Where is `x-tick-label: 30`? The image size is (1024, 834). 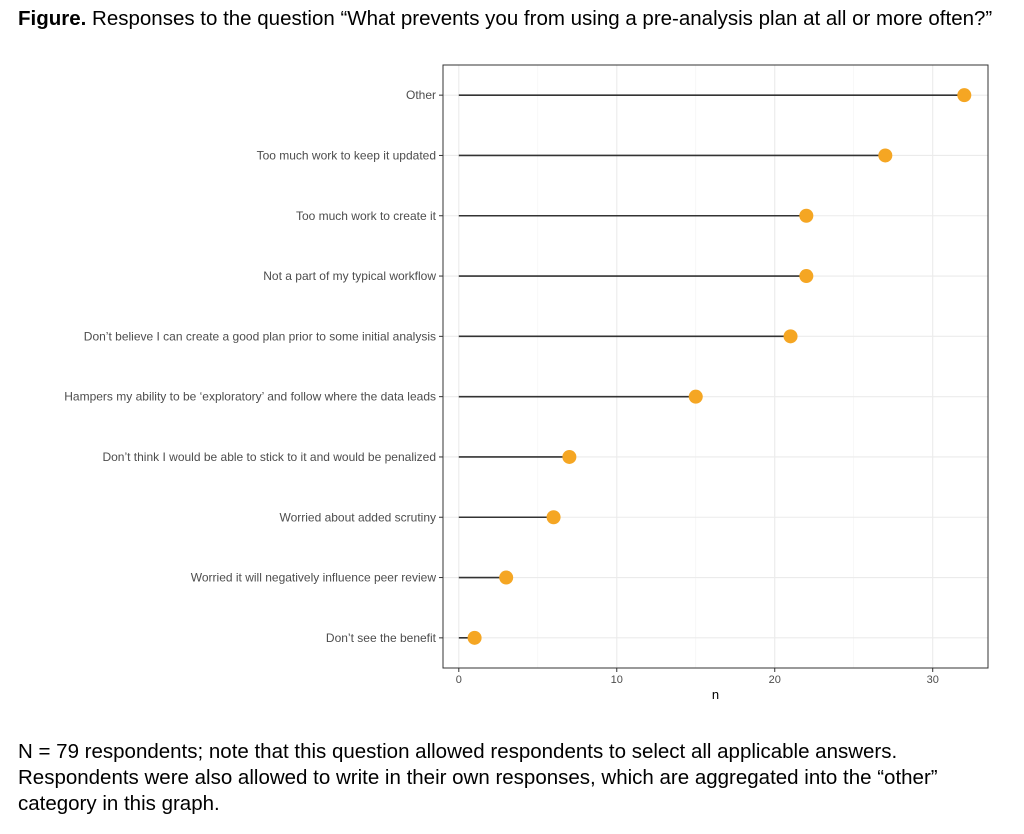 x-tick-label: 30 is located at coordinates (933, 680).